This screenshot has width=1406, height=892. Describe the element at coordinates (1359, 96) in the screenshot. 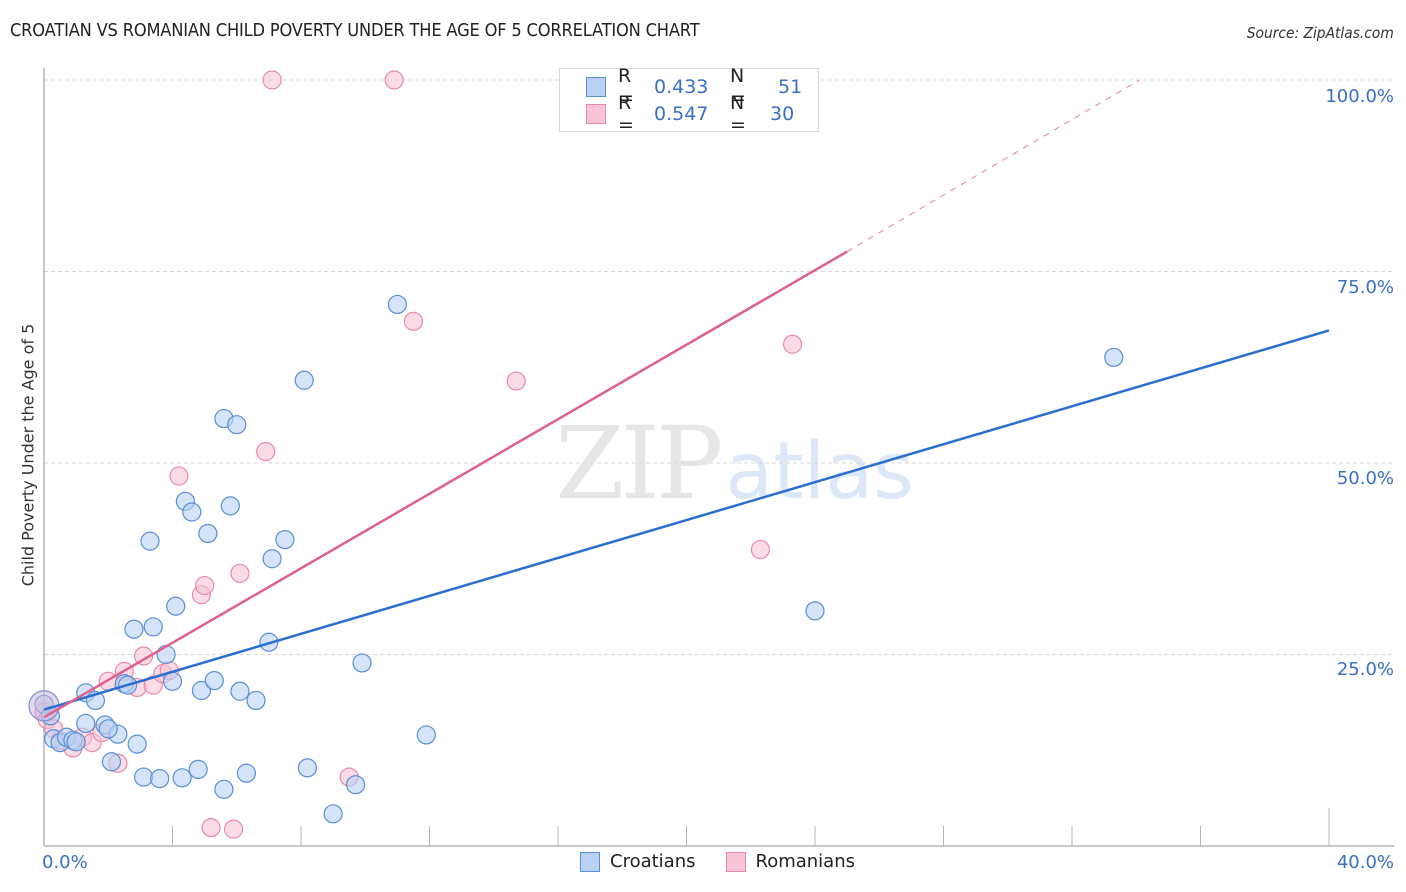

I see `y-tick-100: 100.0%` at that location.